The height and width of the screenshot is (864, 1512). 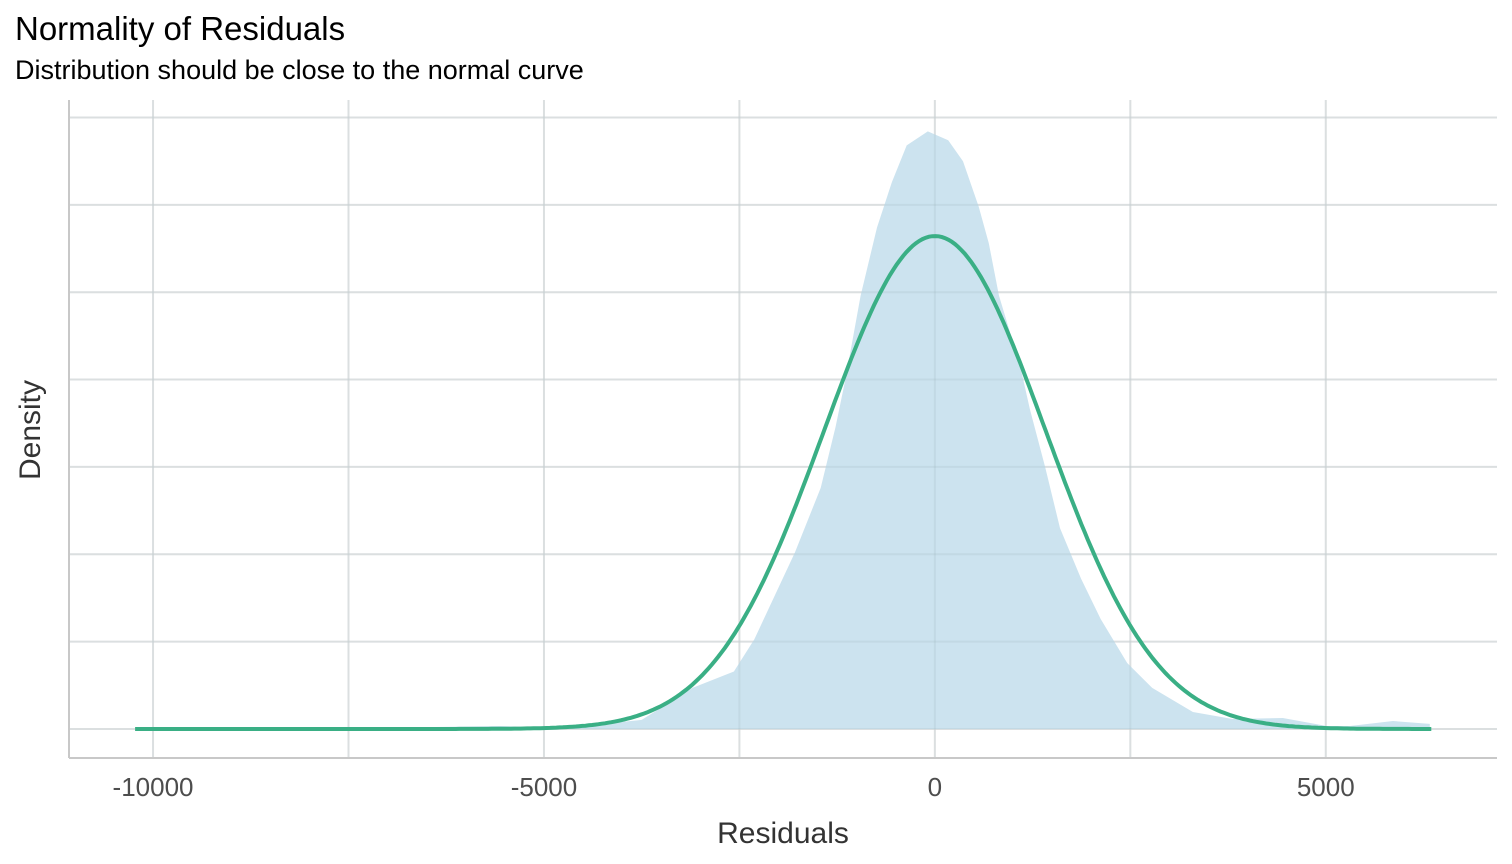 What do you see at coordinates (153, 787) in the screenshot?
I see `x-tick-label: -10000` at bounding box center [153, 787].